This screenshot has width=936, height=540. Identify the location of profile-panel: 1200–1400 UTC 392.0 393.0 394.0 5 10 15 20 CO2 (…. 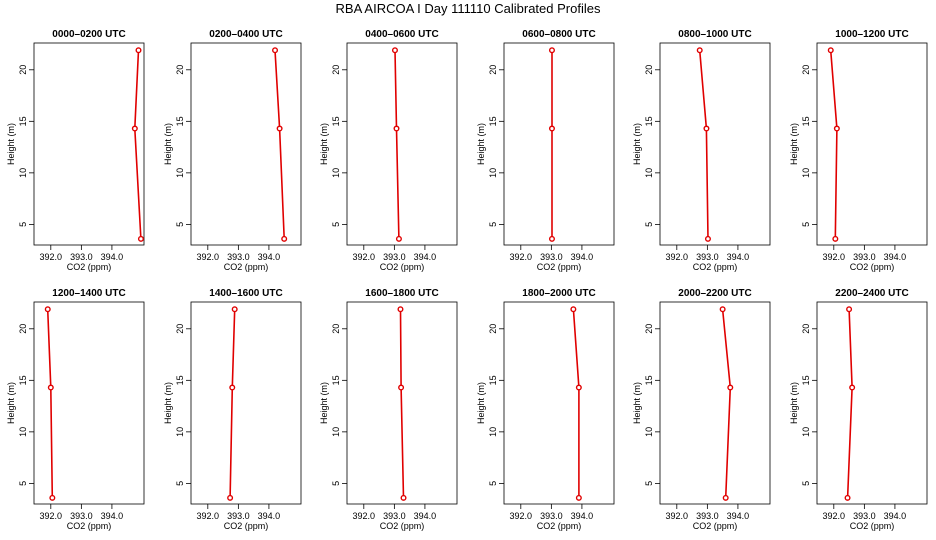
(75, 409).